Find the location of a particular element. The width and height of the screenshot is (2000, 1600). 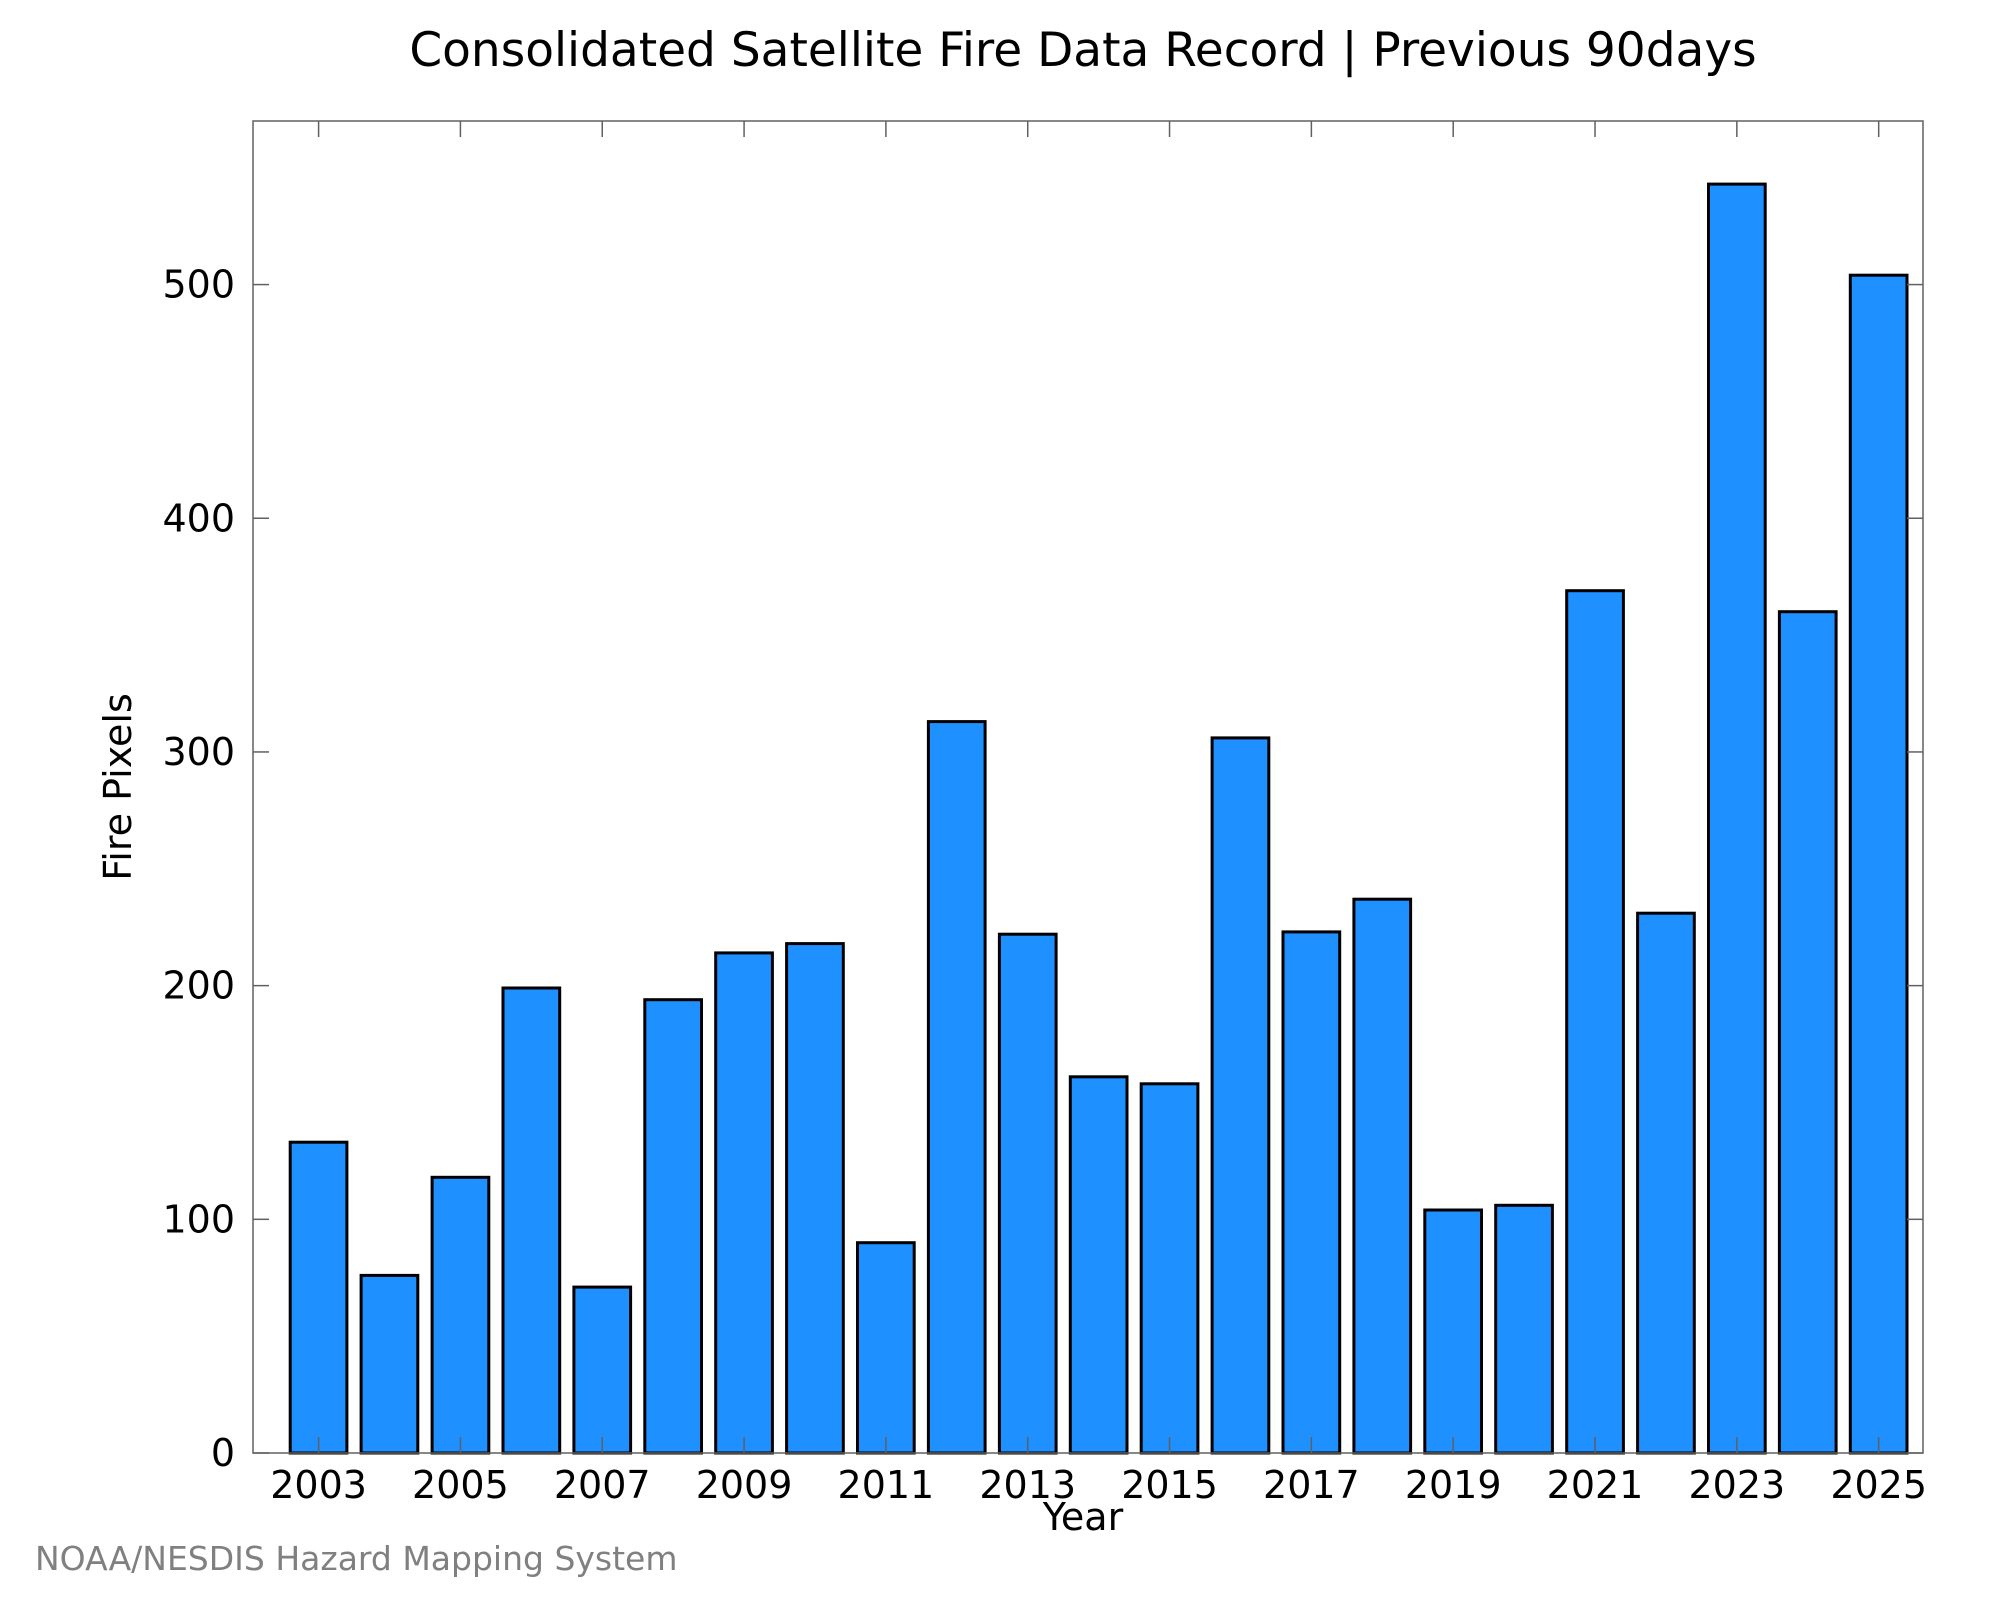

x-tick-label-2005: 2005 is located at coordinates (460, 1485).